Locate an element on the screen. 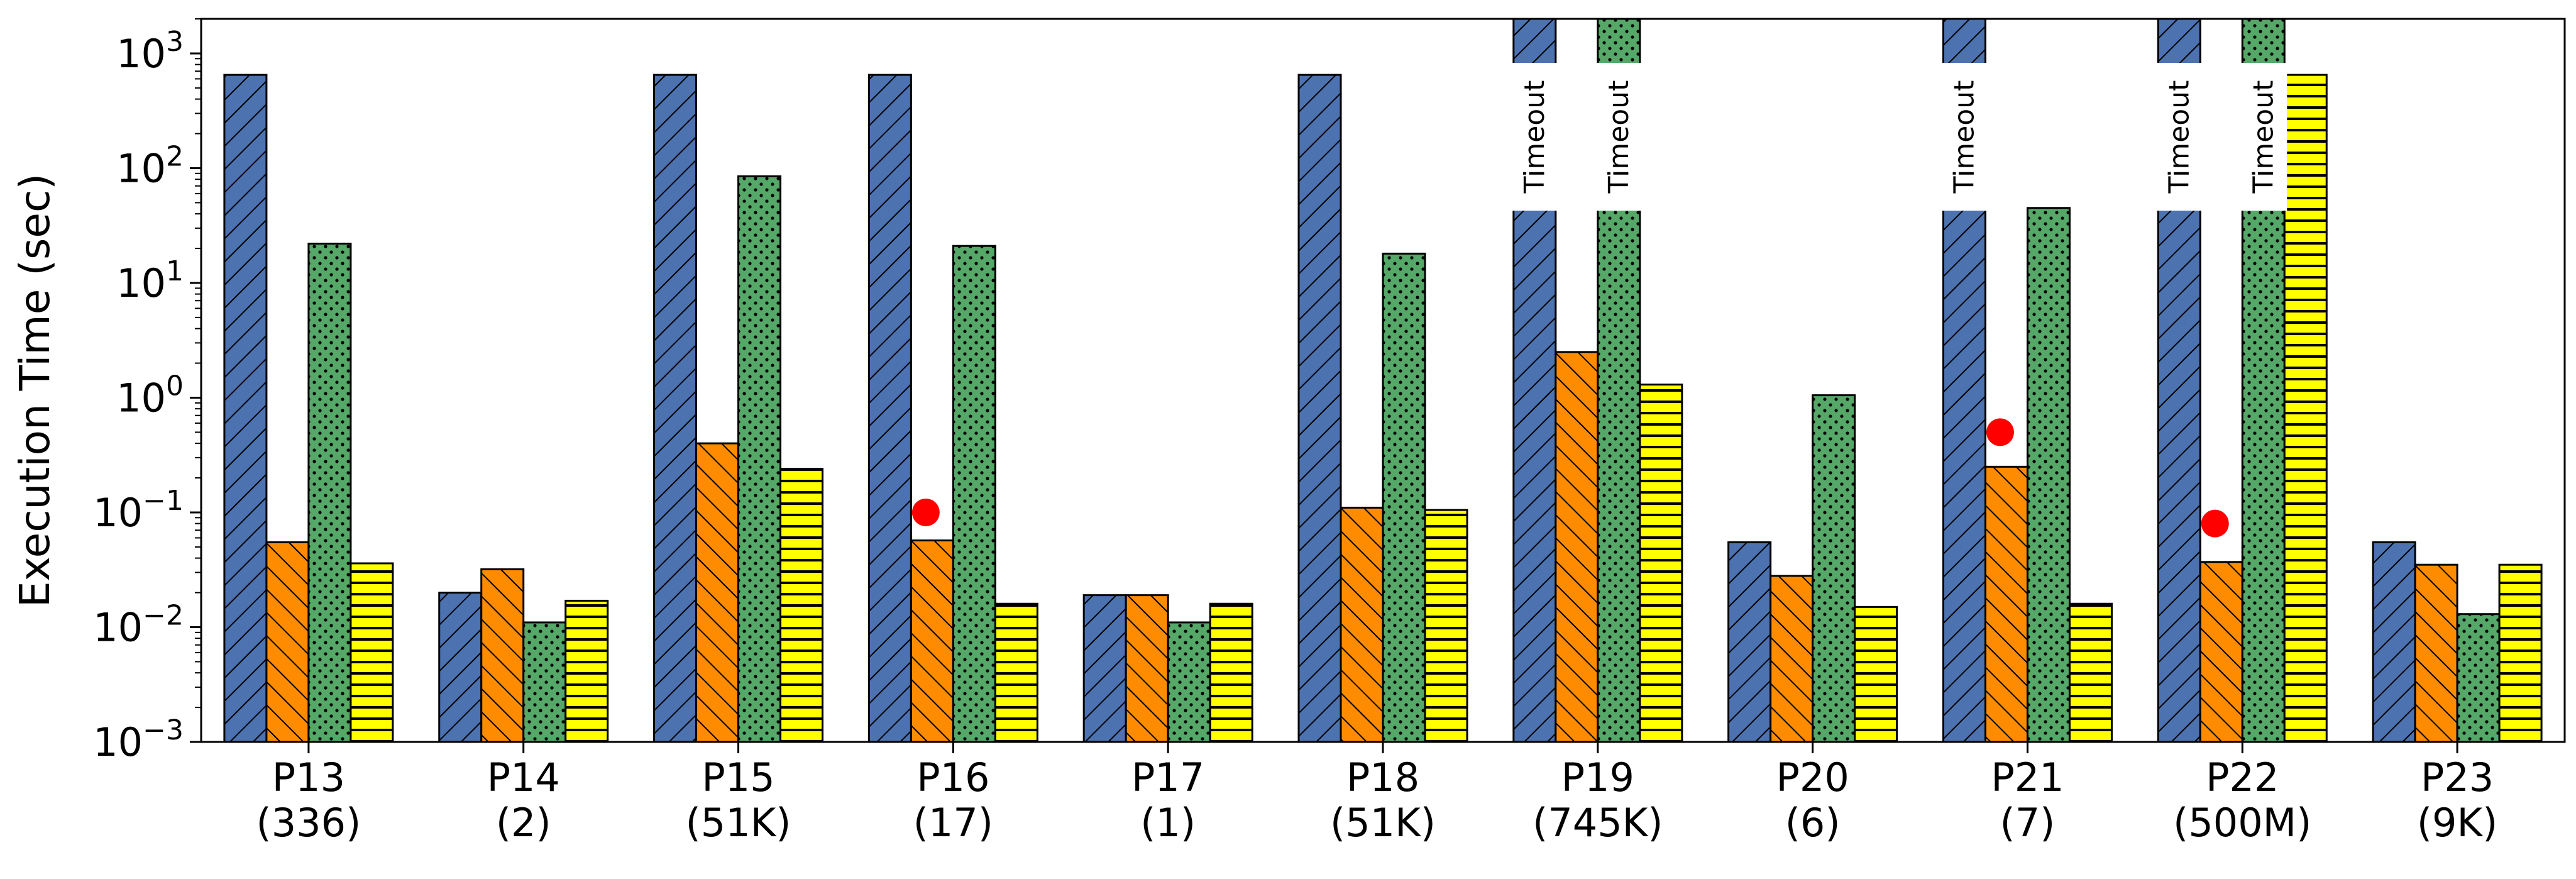 The height and width of the screenshot is (879, 2576). bar-p23-s2 is located at coordinates (2436, 653).